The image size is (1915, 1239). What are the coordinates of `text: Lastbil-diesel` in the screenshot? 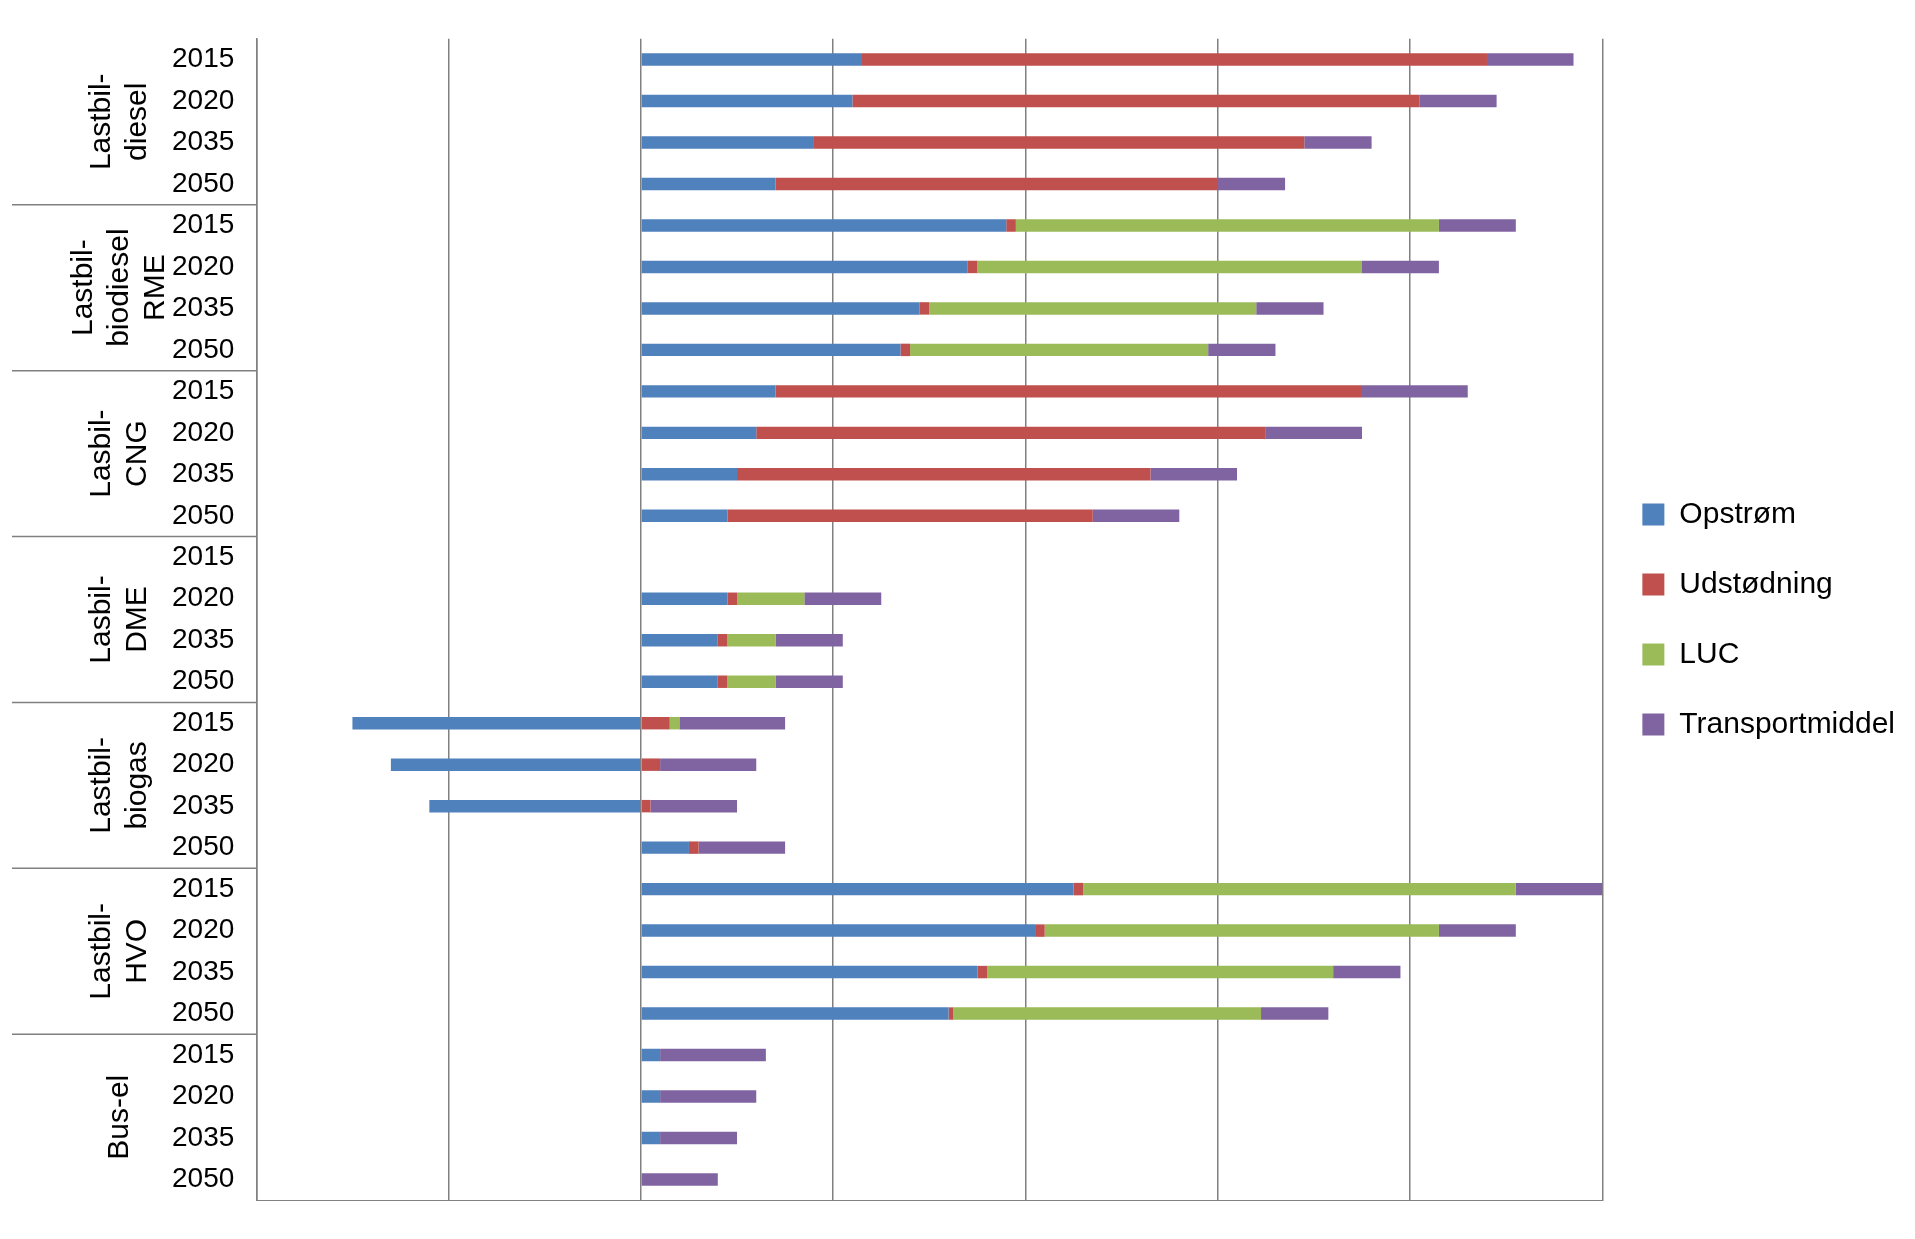 It's located at (118, 122).